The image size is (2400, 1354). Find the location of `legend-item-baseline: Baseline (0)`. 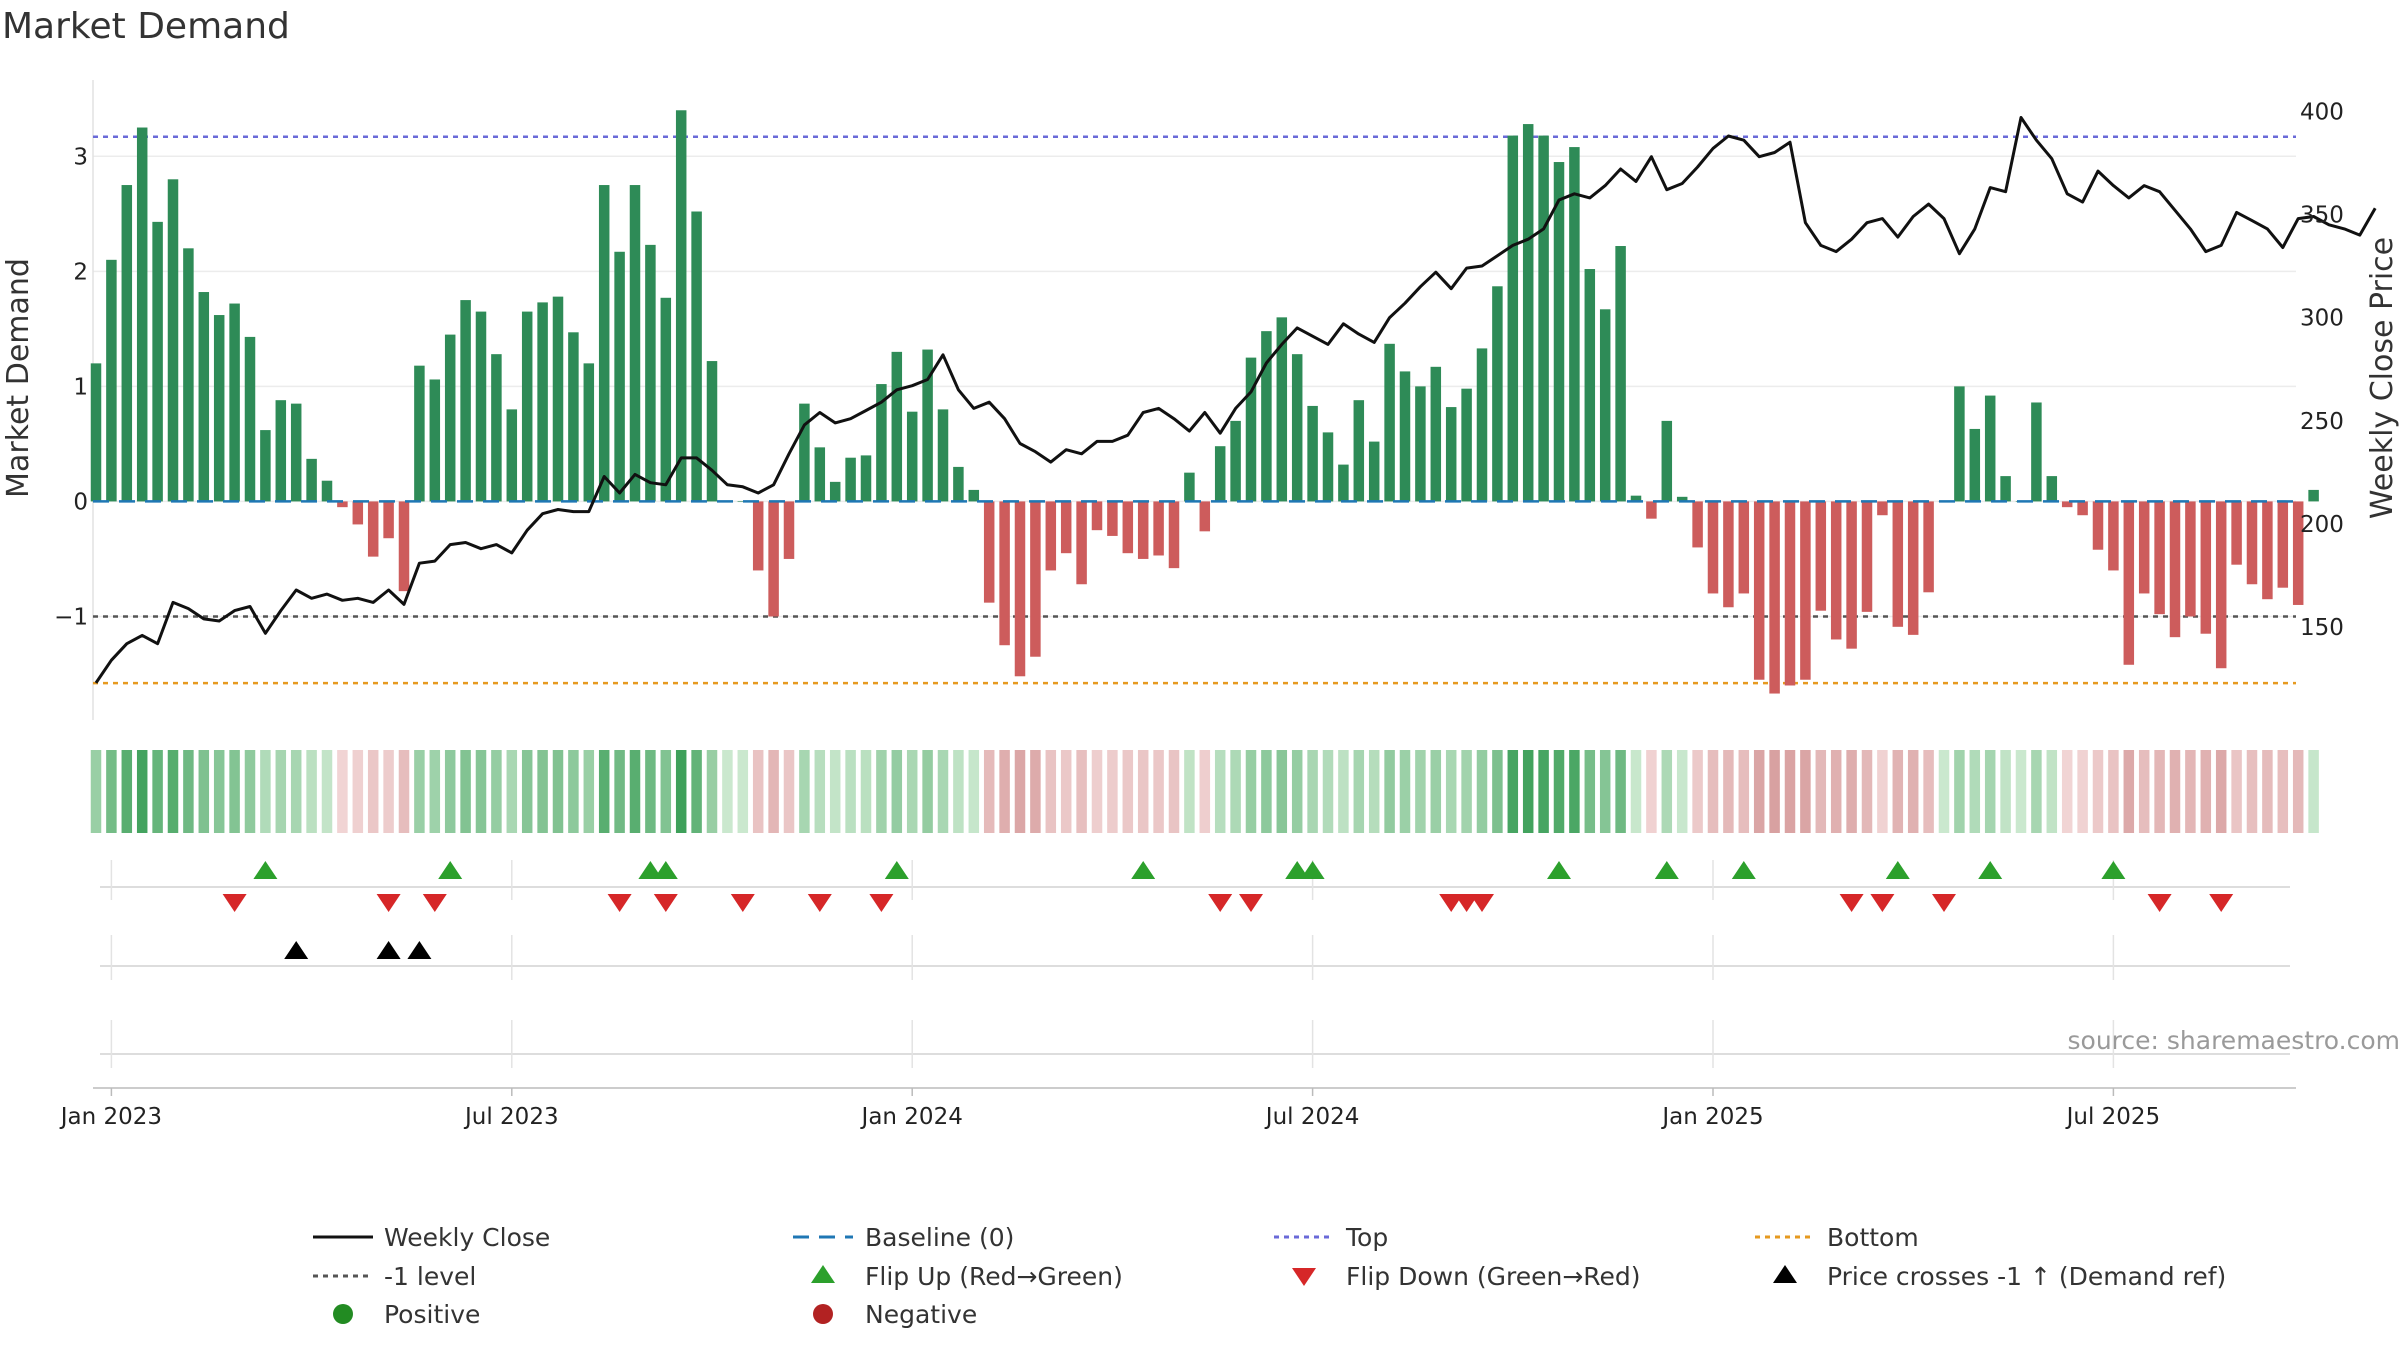

legend-item-baseline: Baseline (0) is located at coordinates (903, 1237).